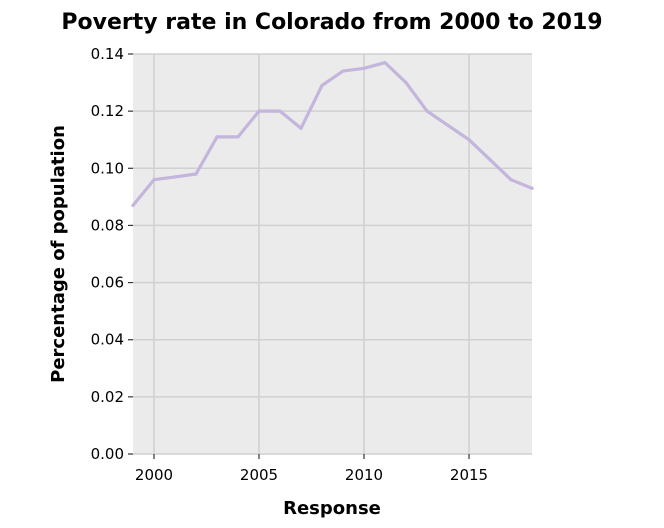 This screenshot has width=664, height=528. What do you see at coordinates (154, 475) in the screenshot?
I see `x-tick-label: 2000` at bounding box center [154, 475].